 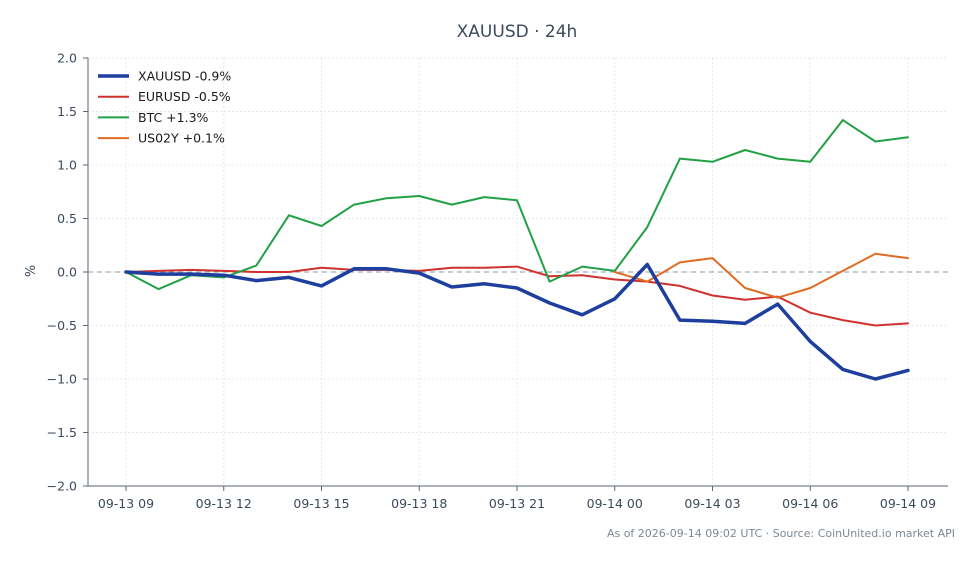 What do you see at coordinates (810, 503) in the screenshot?
I see `x-tick-label: 09-14 06` at bounding box center [810, 503].